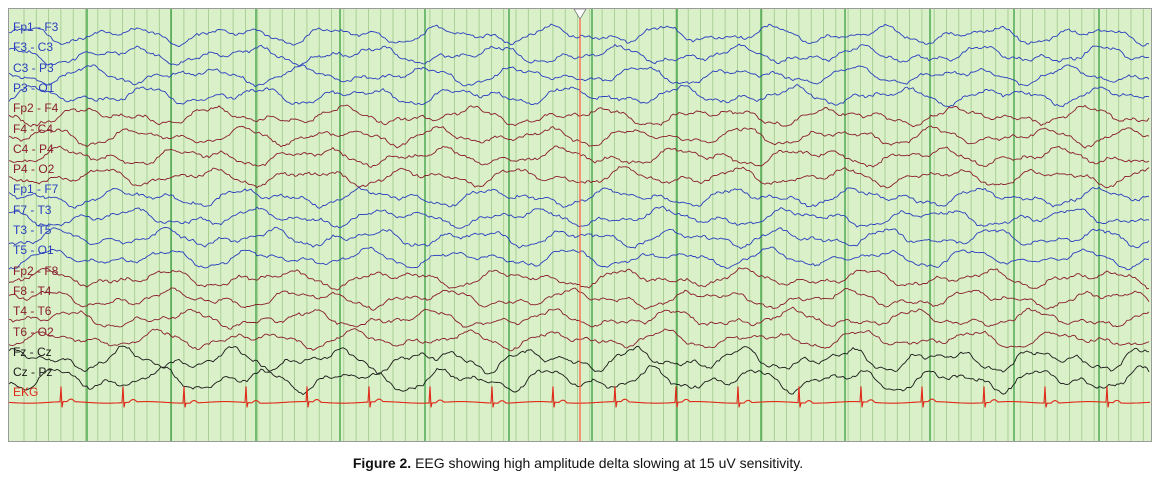  I want to click on trace-fp2-f4, so click(579, 116).